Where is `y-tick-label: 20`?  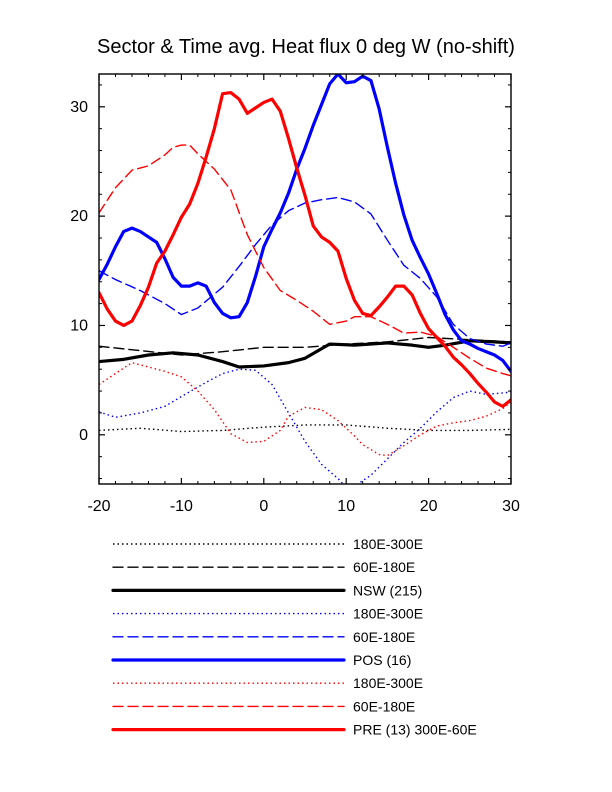
y-tick-label: 20 is located at coordinates (79, 216).